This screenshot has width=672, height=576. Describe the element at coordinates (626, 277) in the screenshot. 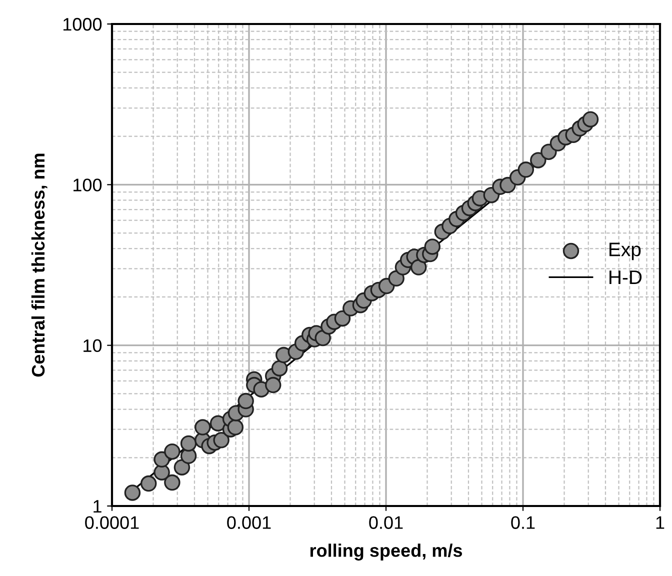

I see `legend-label: H-D` at that location.